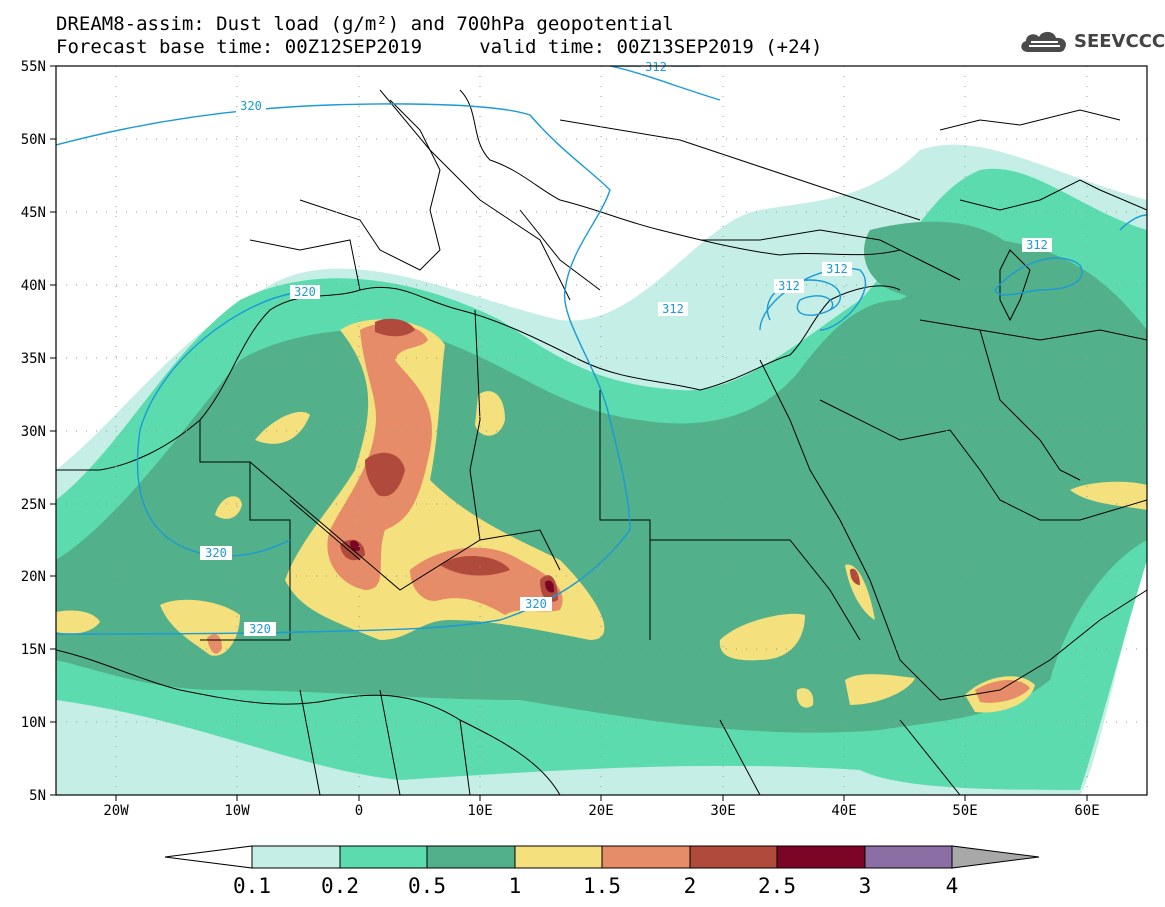 The height and width of the screenshot is (907, 1165). I want to click on colorbar-tick-label: 2, so click(690, 886).